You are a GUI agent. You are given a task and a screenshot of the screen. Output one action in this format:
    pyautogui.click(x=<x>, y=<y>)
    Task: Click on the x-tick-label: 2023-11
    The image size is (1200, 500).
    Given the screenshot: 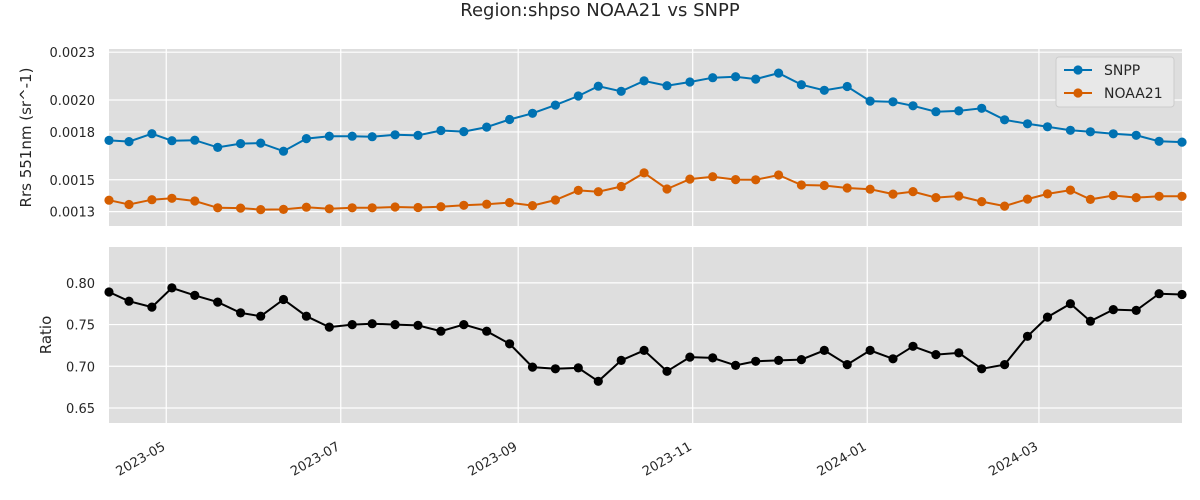 What is the action you would take?
    pyautogui.click(x=667, y=459)
    